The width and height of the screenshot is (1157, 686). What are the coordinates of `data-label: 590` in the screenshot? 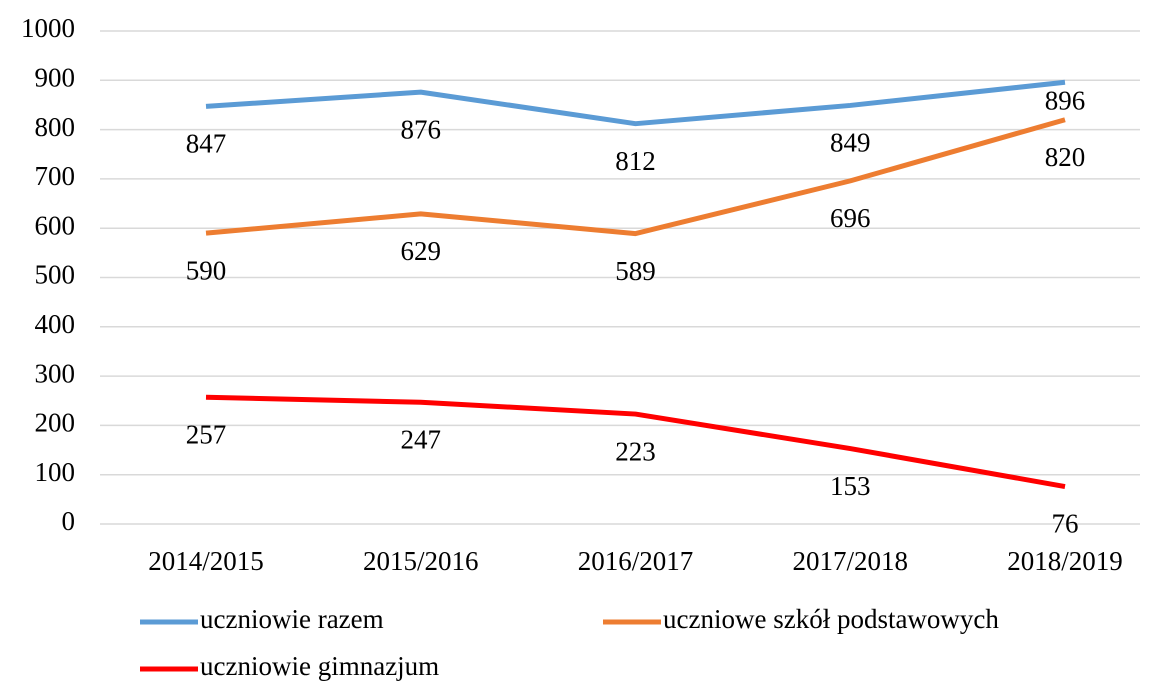 It's located at (206, 270).